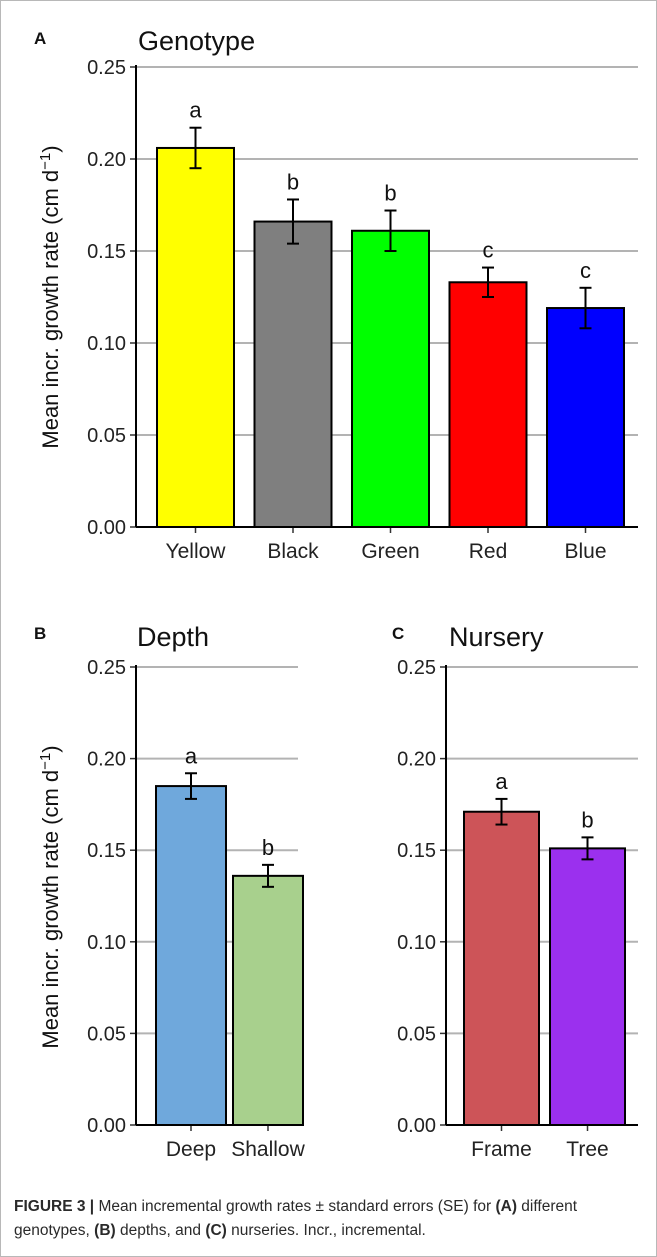 This screenshot has height=1257, width=657. I want to click on x-tick-label: Shallow, so click(268, 1149).